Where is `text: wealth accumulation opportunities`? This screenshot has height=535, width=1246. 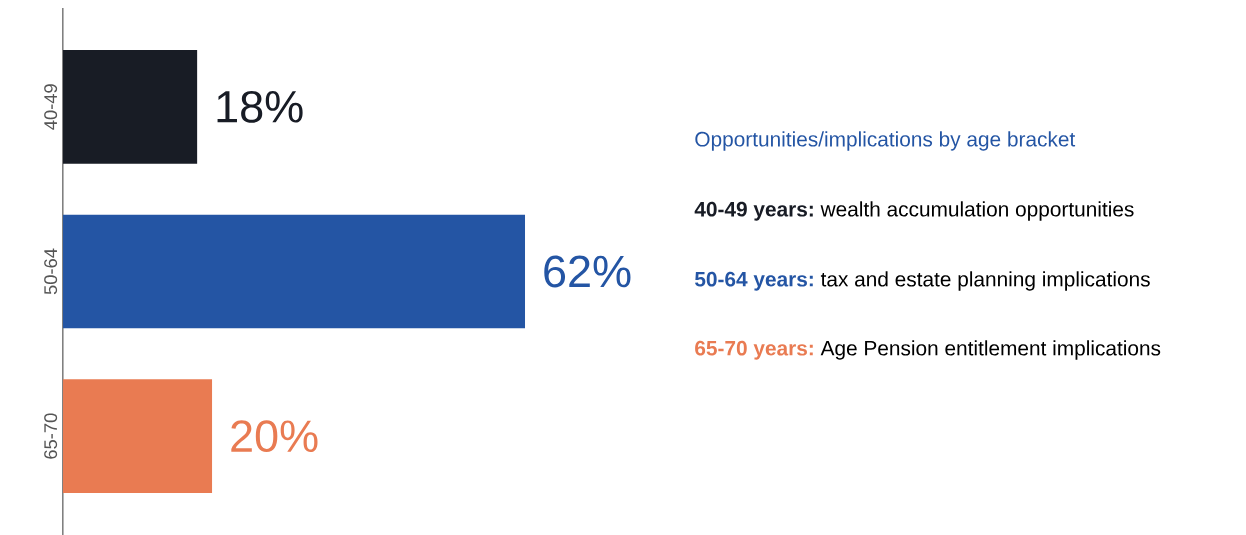 text: wealth accumulation opportunities is located at coordinates (977, 211).